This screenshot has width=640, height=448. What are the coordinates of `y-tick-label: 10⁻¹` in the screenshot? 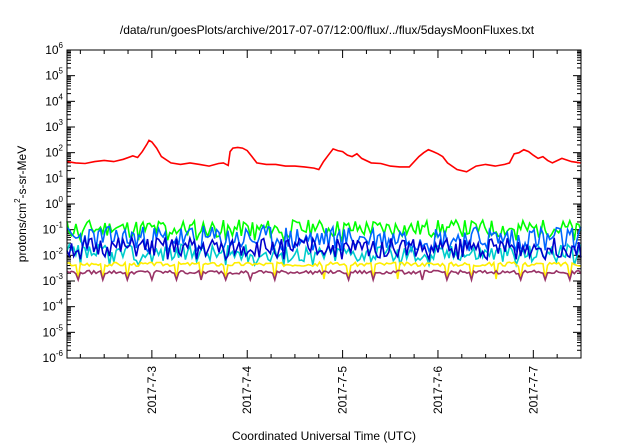 It's located at (53, 229).